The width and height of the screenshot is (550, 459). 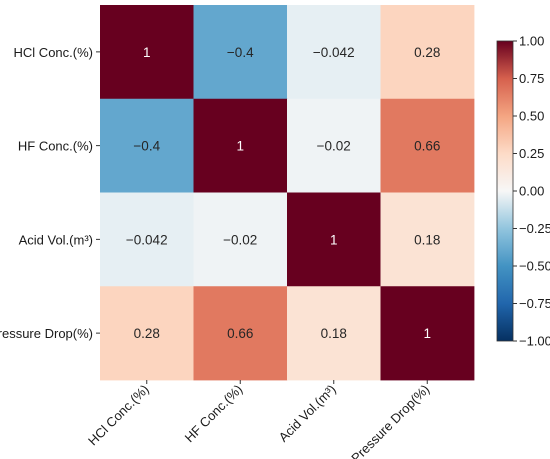 I want to click on y-tick-label-2: Acid Vol.(m³), so click(x=56, y=239).